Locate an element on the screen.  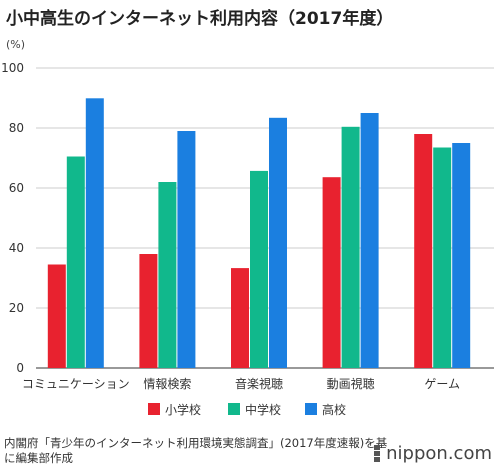
x-category-label: 音楽視聴 is located at coordinates (259, 383).